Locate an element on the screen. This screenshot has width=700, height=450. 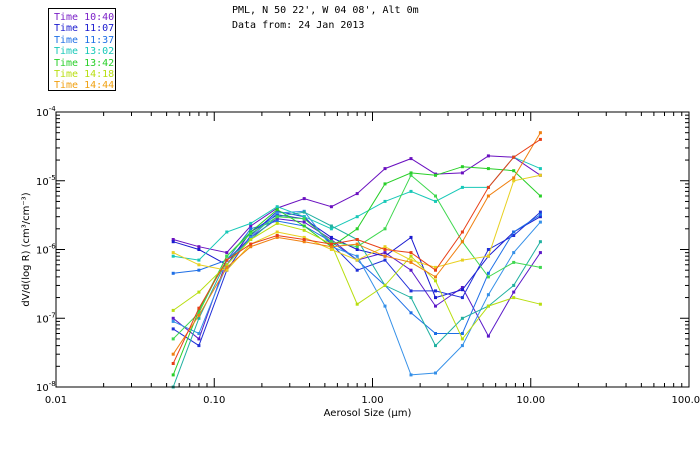
y-tick-exponent: -4 is located at coordinates (53, 109).